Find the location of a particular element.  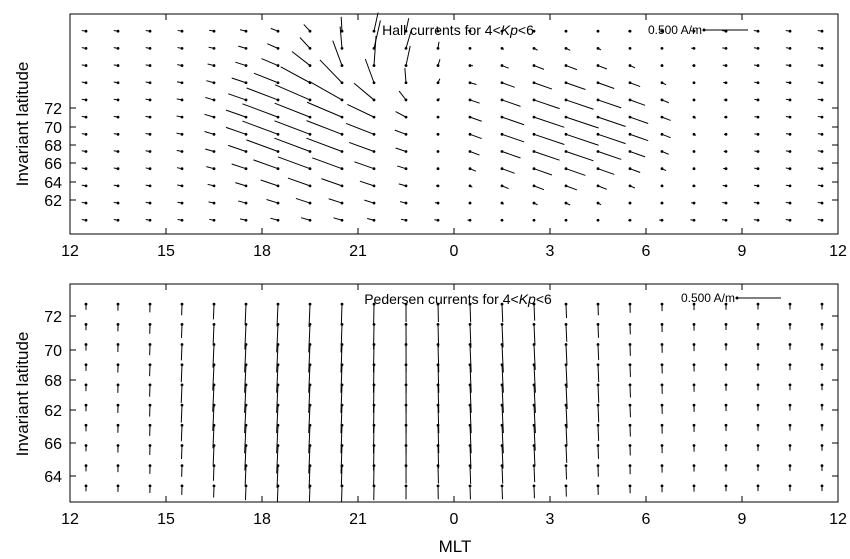

y-tick-label: 64 is located at coordinates (53, 477).